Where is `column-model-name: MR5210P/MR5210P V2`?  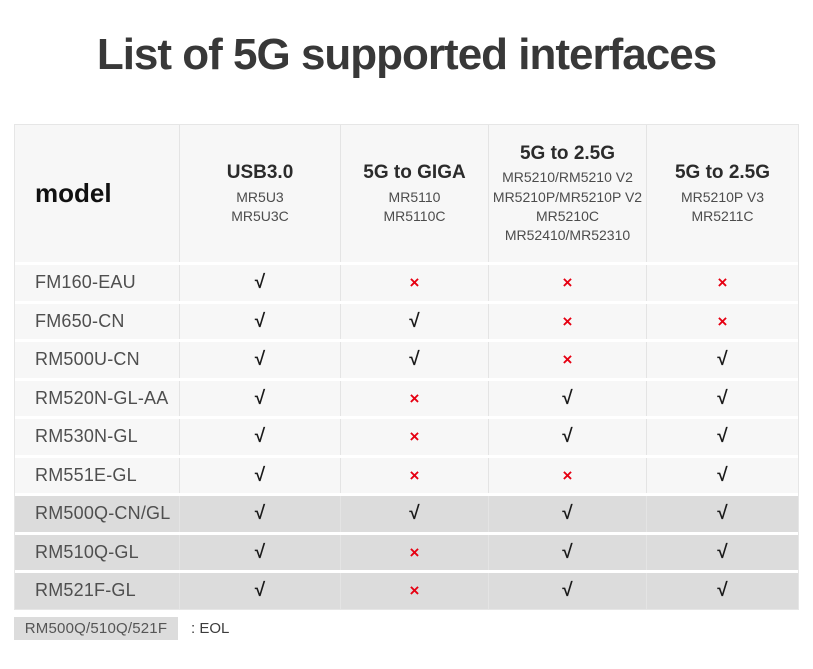 column-model-name: MR5210P/MR5210P V2 is located at coordinates (567, 196).